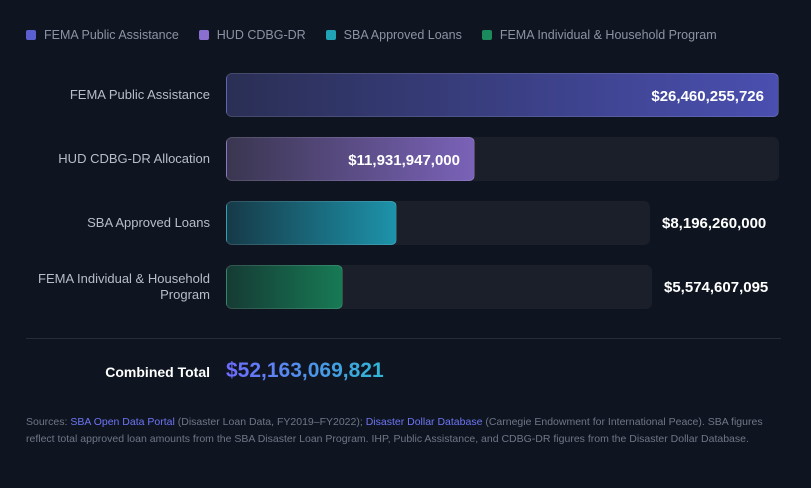 The height and width of the screenshot is (488, 811). What do you see at coordinates (424, 422) in the screenshot?
I see `disaster-dollar-database-link: Disaster Dollar Database` at bounding box center [424, 422].